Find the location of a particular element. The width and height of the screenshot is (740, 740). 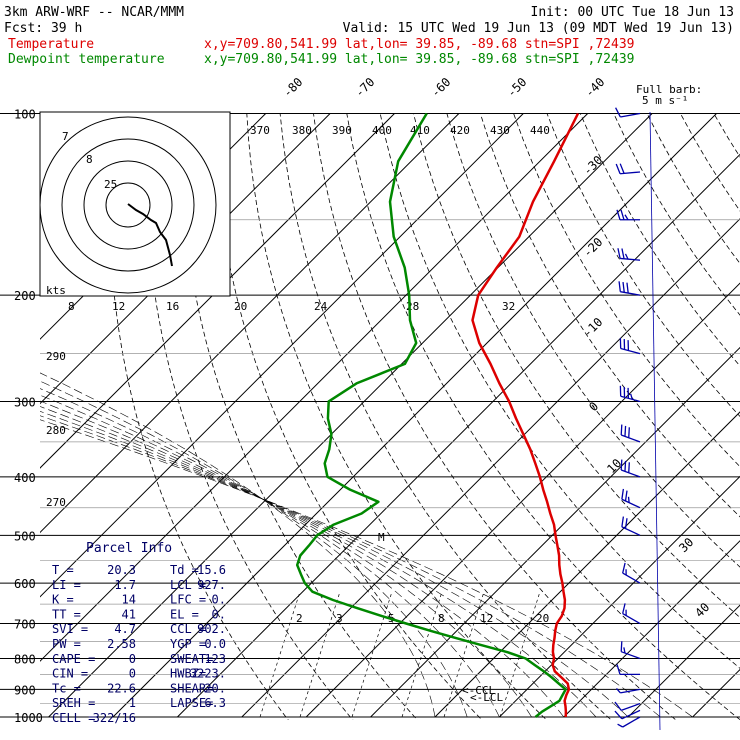

hodograph: 25 8 7 kts is located at coordinates (135, 204).